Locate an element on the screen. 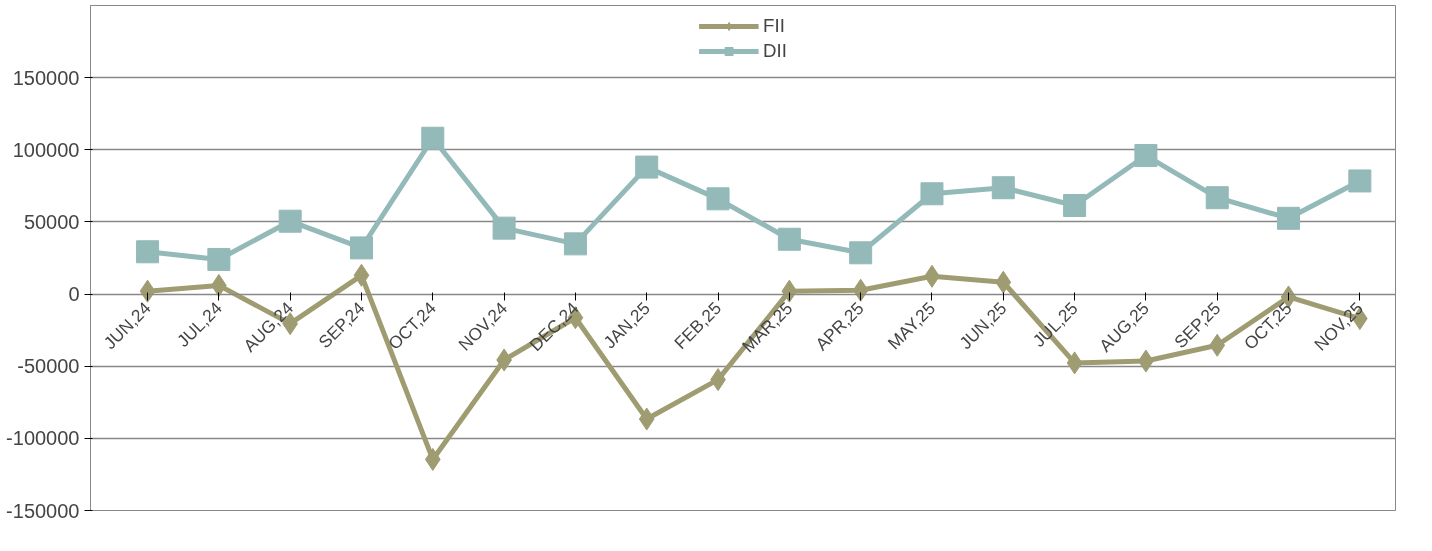 This screenshot has height=551, width=1432. y-tick-label: 150000 is located at coordinates (46, 77).